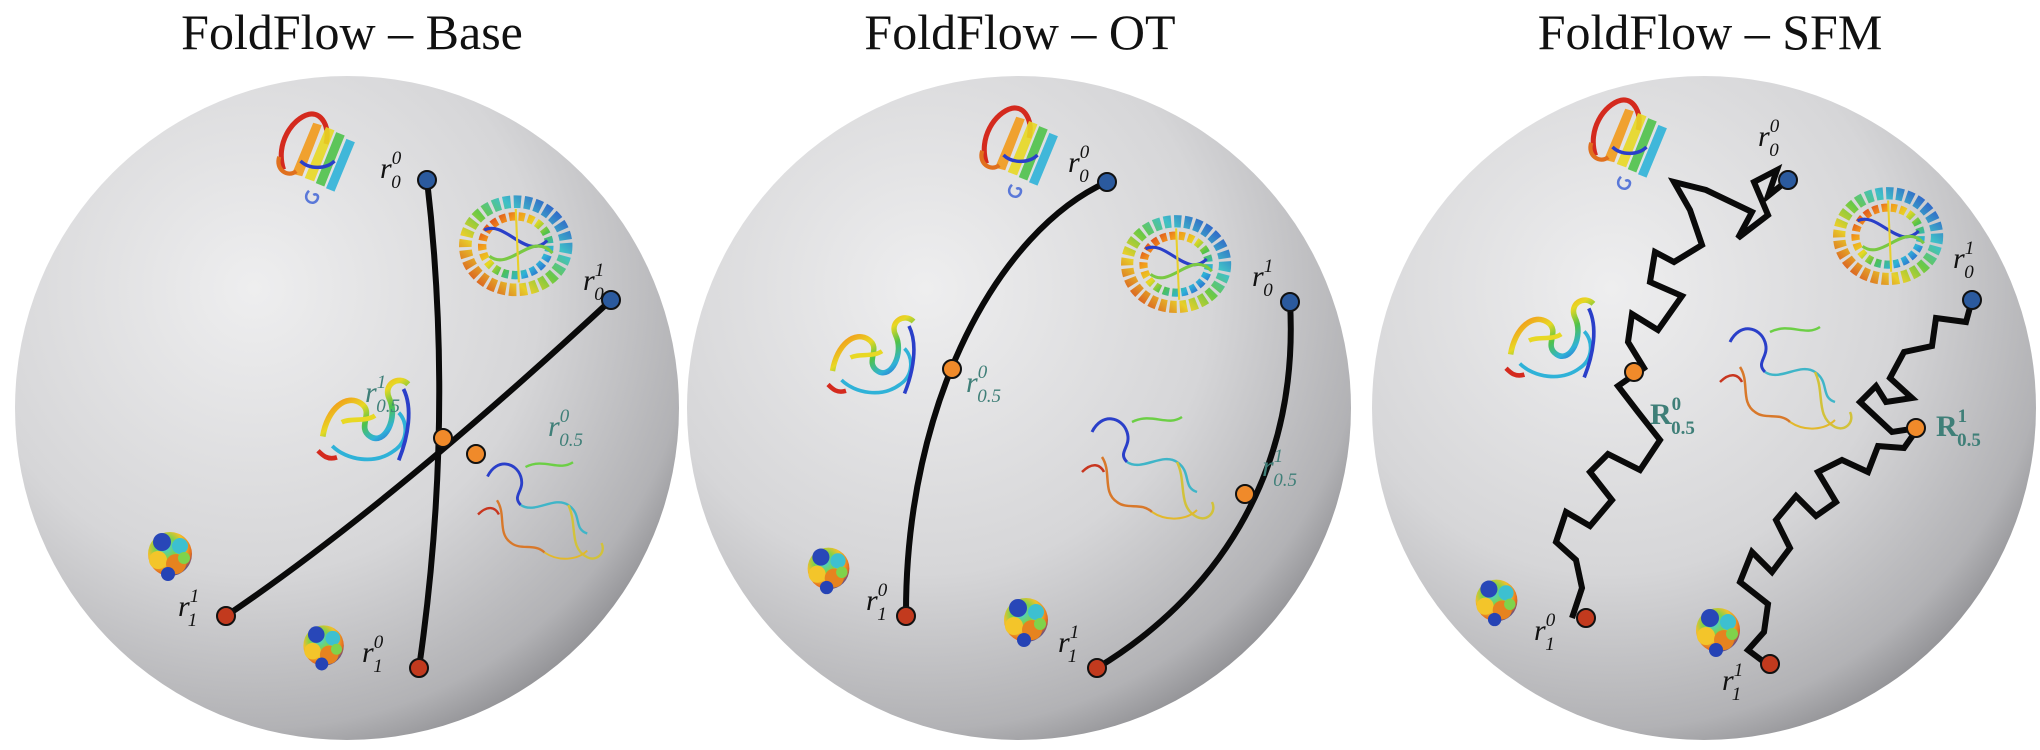  I want to click on panel-title-sfm: FoldFlow – SFM, so click(1710, 32).